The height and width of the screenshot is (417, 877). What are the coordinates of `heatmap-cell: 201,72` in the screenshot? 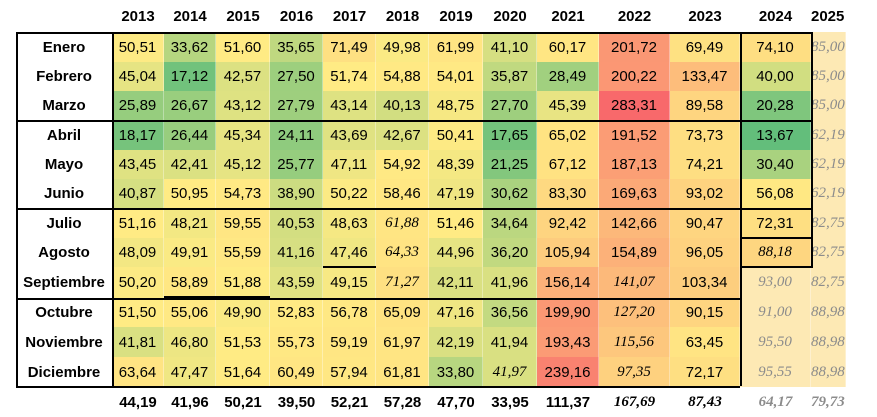 It's located at (634, 47).